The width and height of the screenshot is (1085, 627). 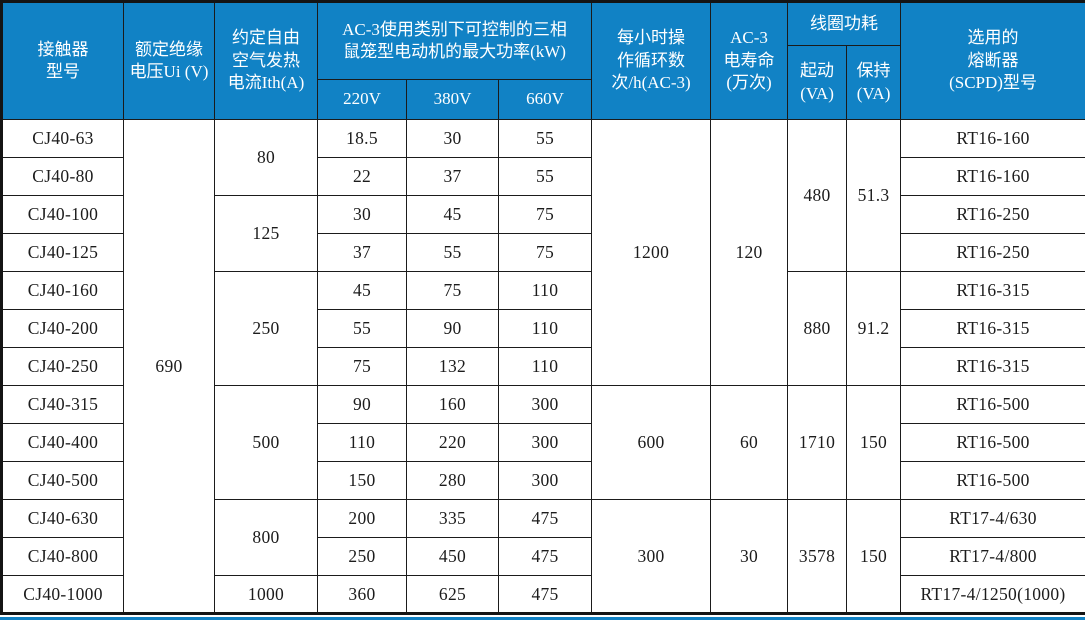 What do you see at coordinates (992, 556) in the screenshot?
I see `fuse-cell: RT17-4/800` at bounding box center [992, 556].